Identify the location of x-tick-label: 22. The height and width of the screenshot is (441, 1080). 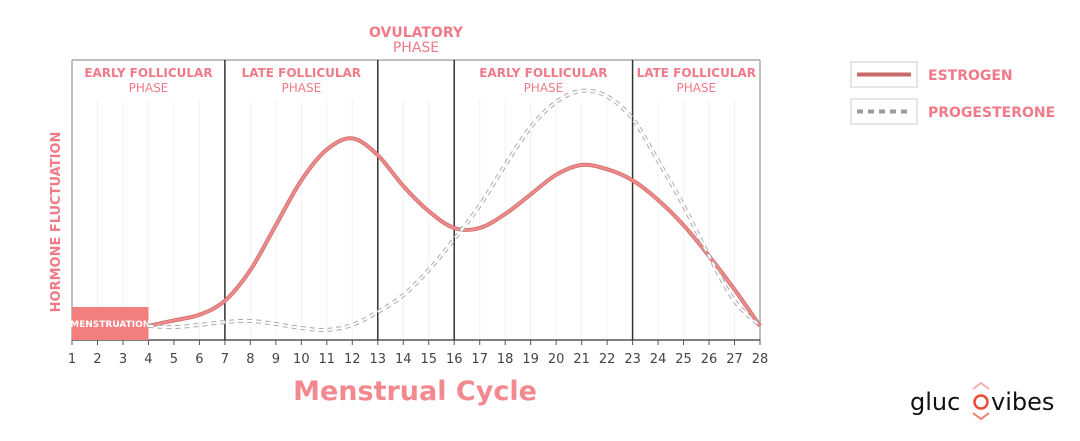
(607, 359).